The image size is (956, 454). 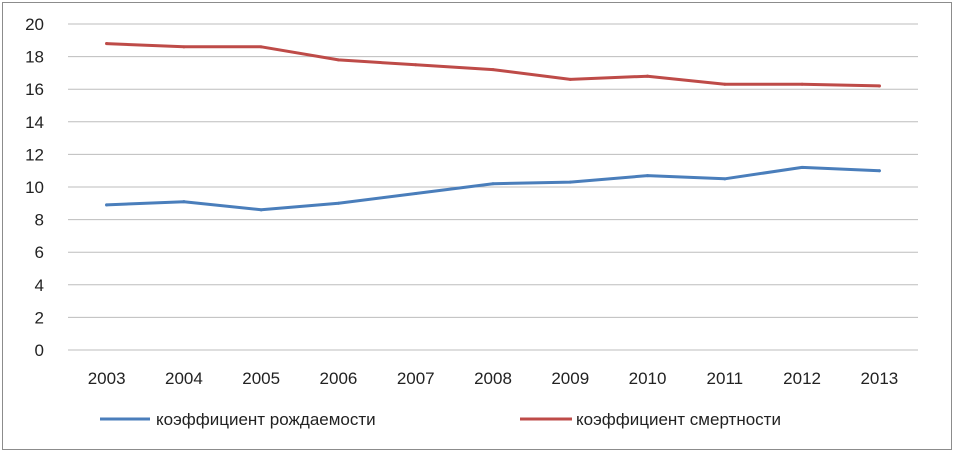 I want to click on y-tick-label: 14, so click(x=34, y=122).